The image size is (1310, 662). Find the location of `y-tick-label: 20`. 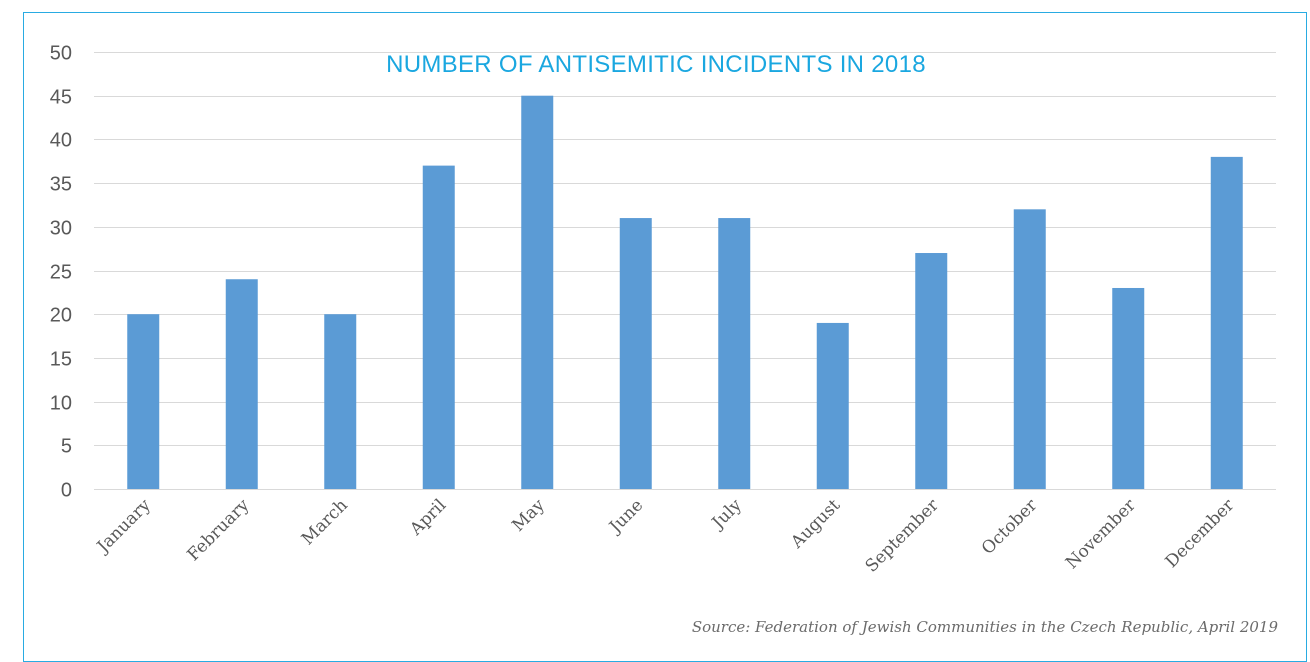

y-tick-label: 20 is located at coordinates (61, 316).